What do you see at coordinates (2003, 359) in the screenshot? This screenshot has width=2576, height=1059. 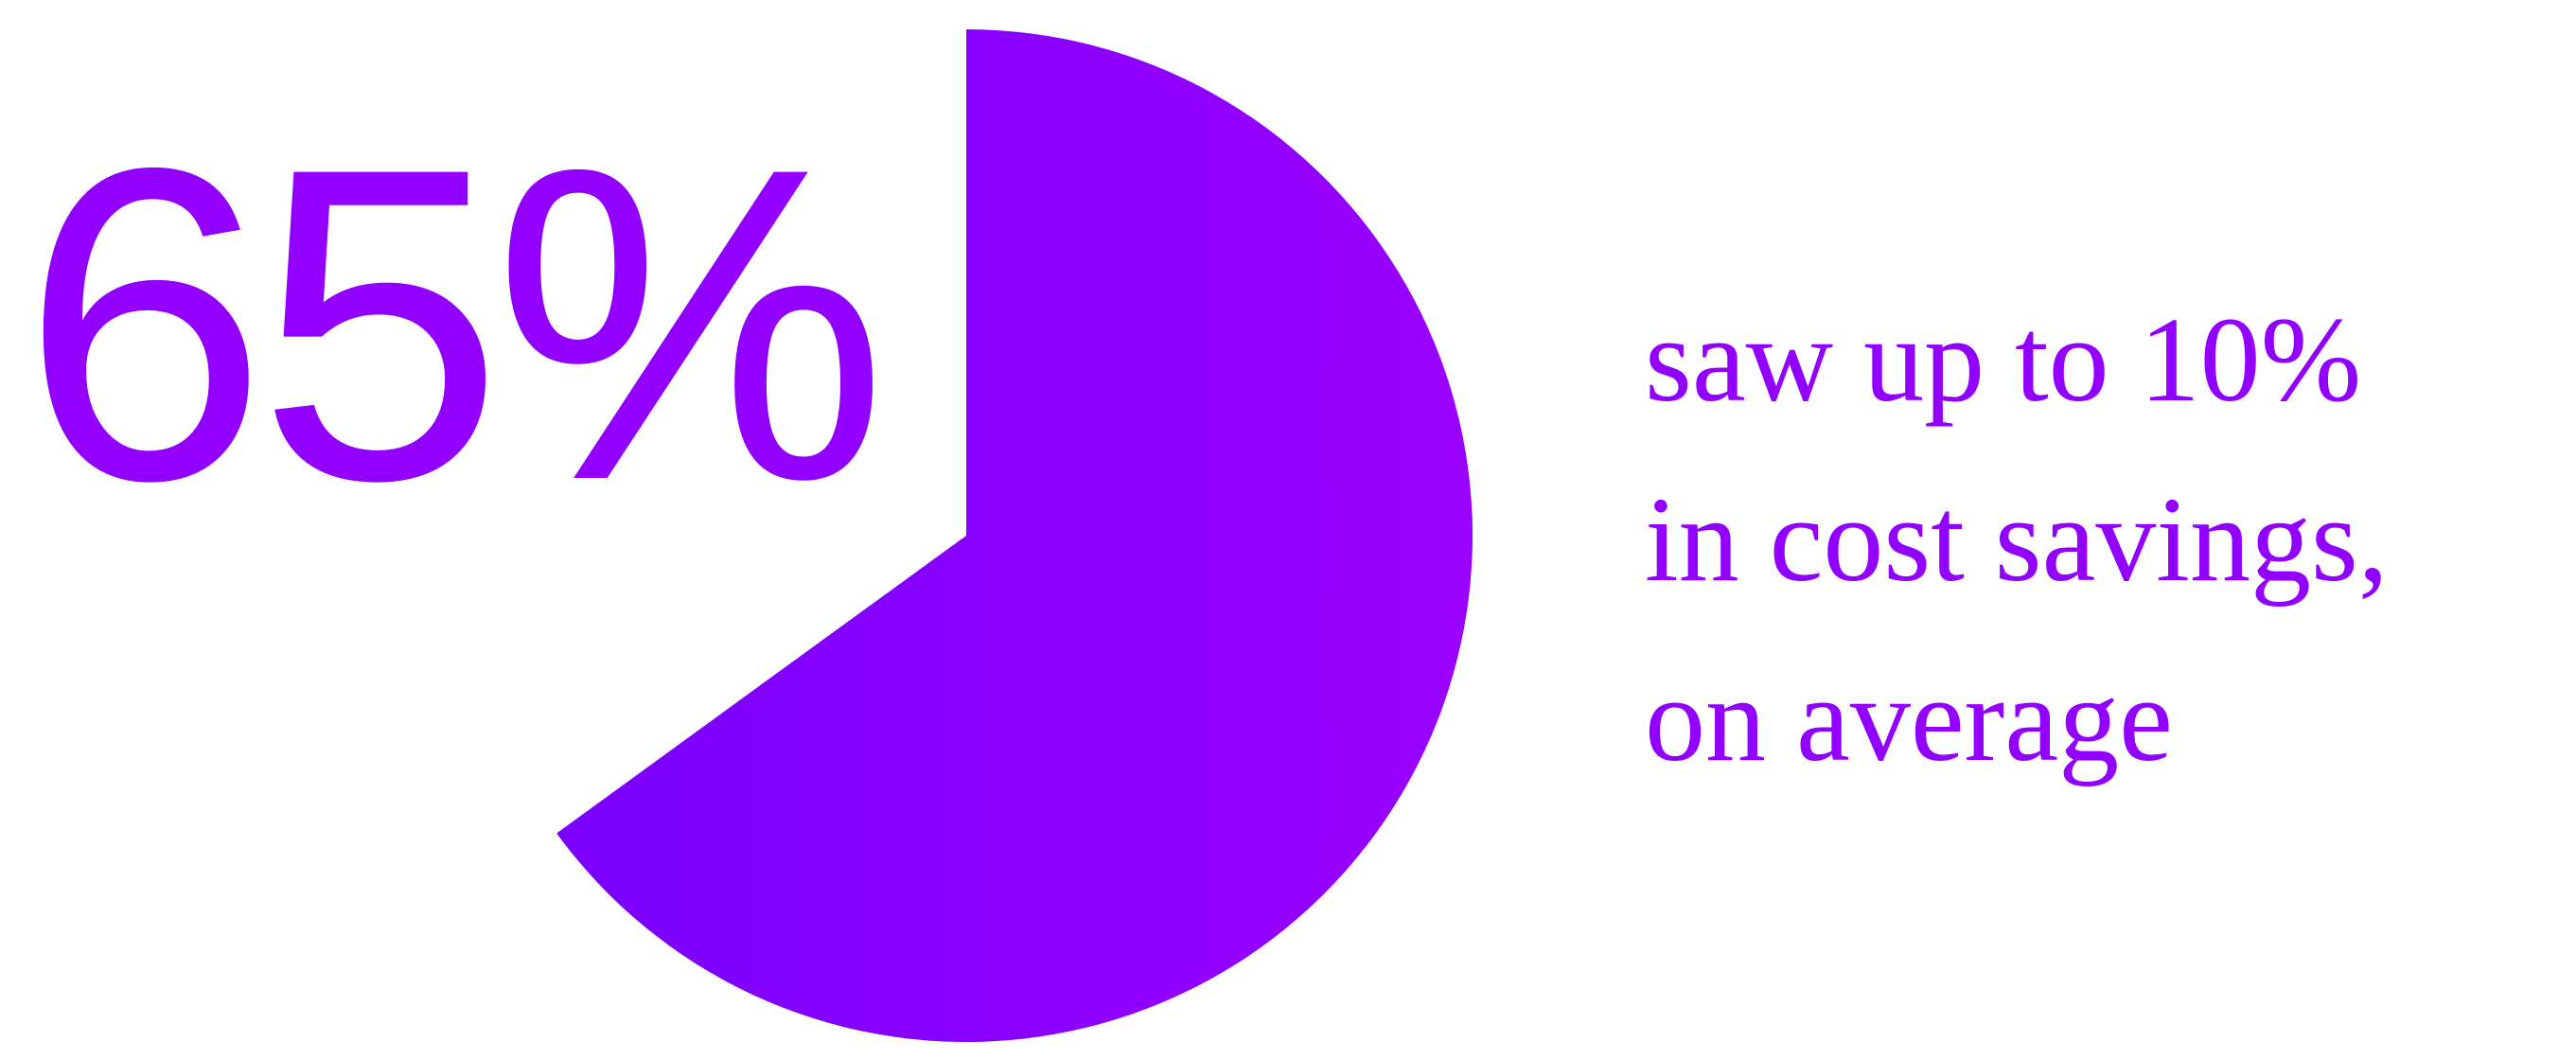 I see `caption-line-1: saw up to 10%` at bounding box center [2003, 359].